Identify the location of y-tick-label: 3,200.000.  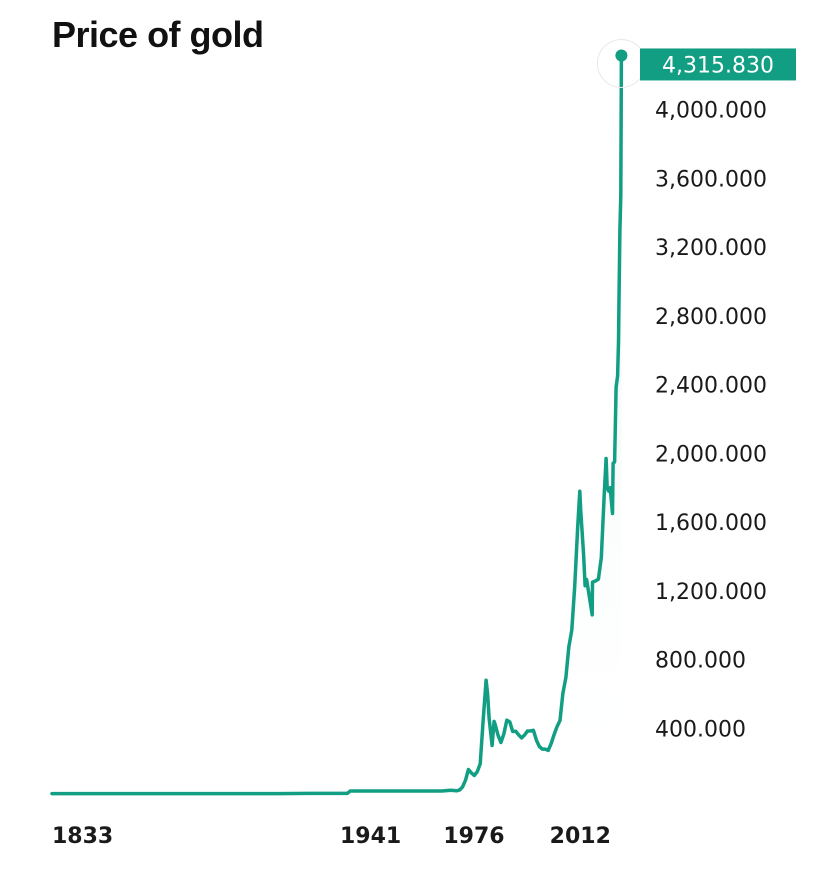
(711, 248).